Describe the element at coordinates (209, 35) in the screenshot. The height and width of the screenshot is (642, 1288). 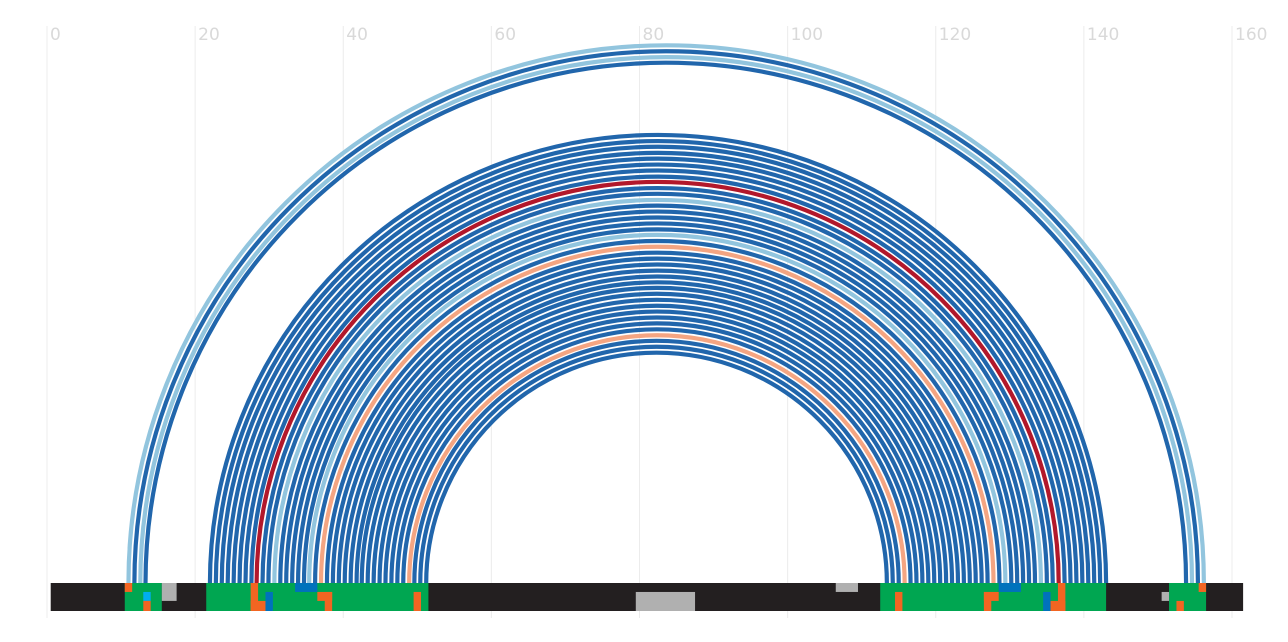
I see `x-tick-label: 20` at that location.